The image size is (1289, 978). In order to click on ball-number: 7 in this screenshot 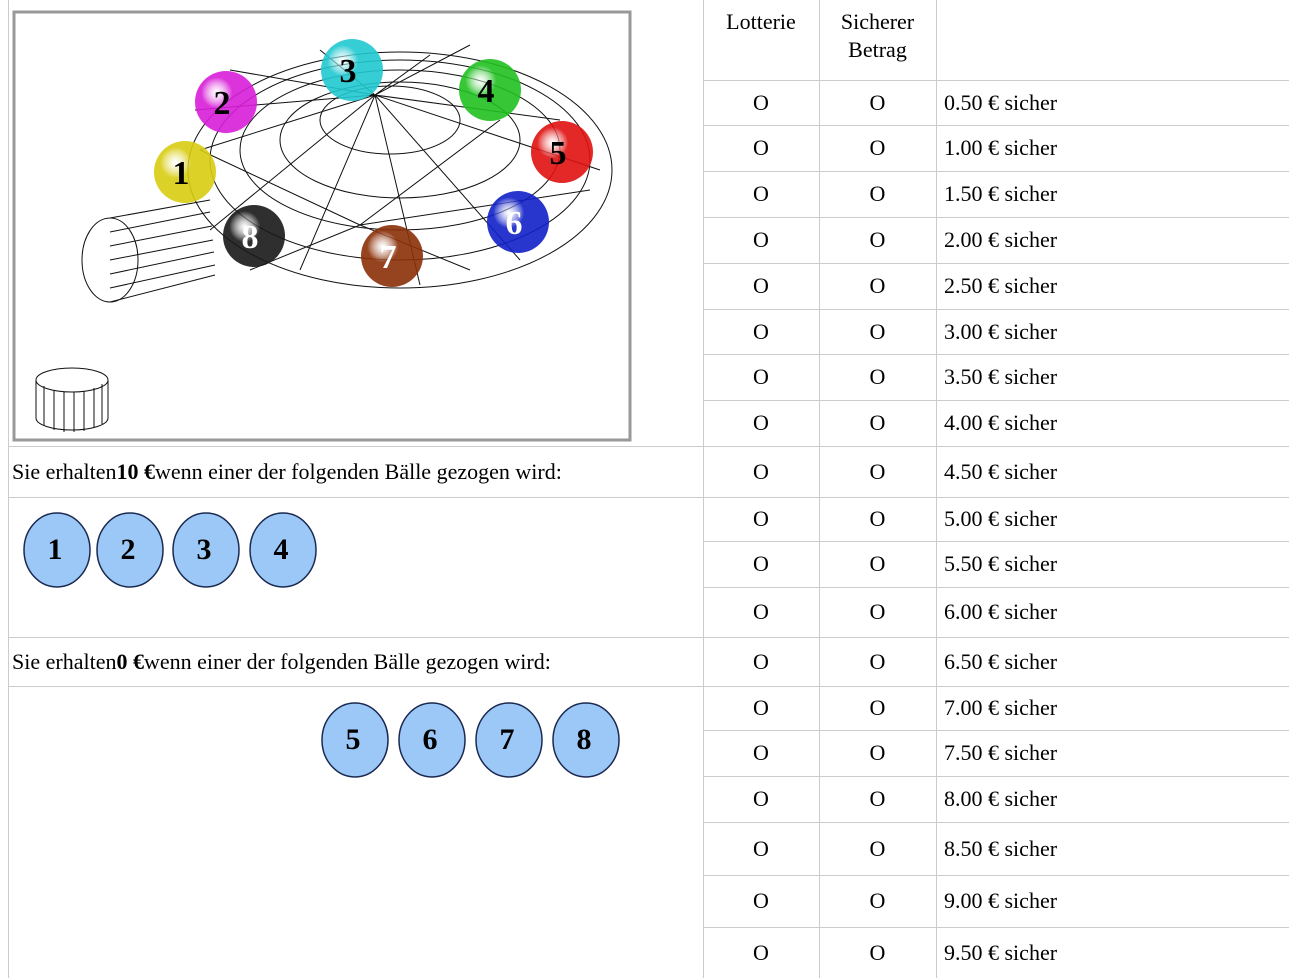, I will do `click(507, 739)`.